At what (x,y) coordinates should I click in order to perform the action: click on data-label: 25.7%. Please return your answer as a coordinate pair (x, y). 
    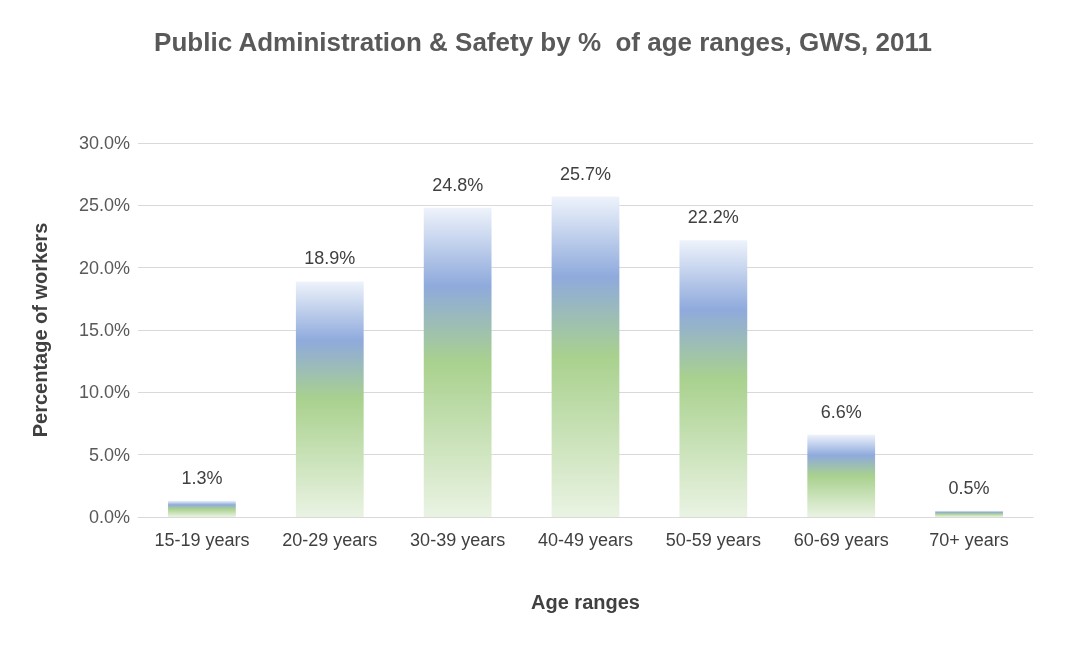
    Looking at the image, I should click on (585, 173).